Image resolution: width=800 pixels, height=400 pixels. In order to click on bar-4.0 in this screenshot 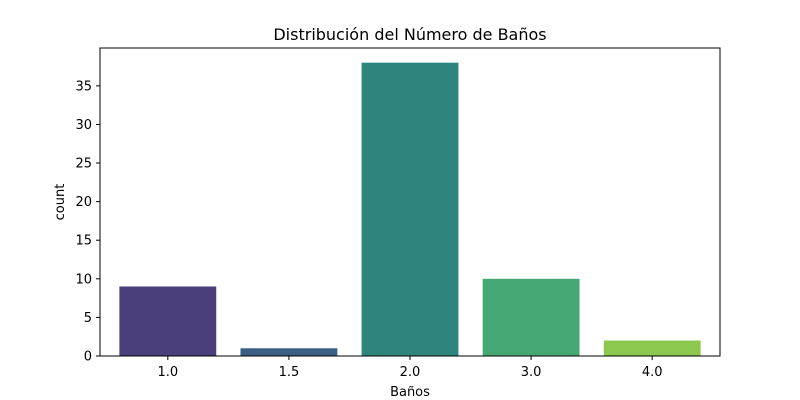, I will do `click(652, 348)`.